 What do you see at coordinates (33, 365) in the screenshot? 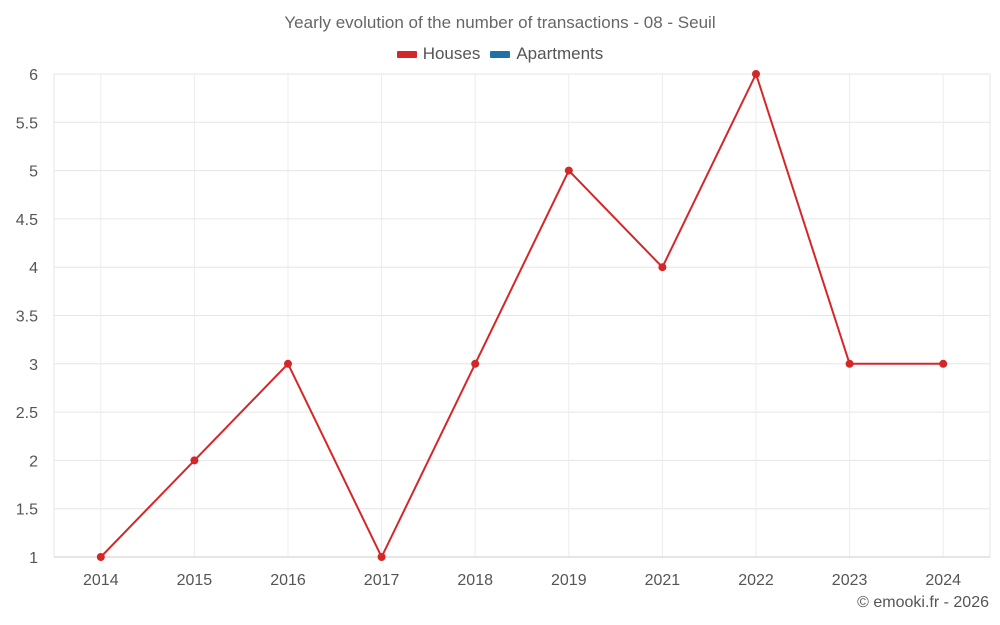
I see `y-tick-label: 3` at bounding box center [33, 365].